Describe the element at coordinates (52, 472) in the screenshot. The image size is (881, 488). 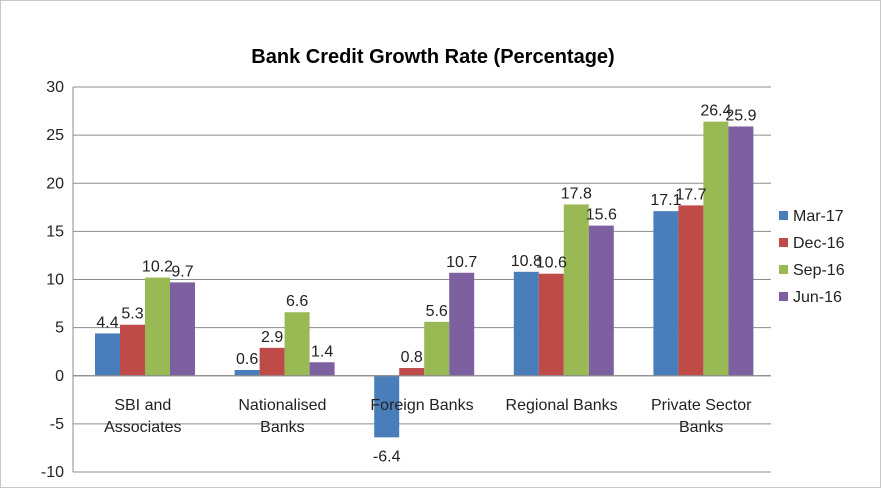
I see `y-tick-label: -10` at that location.